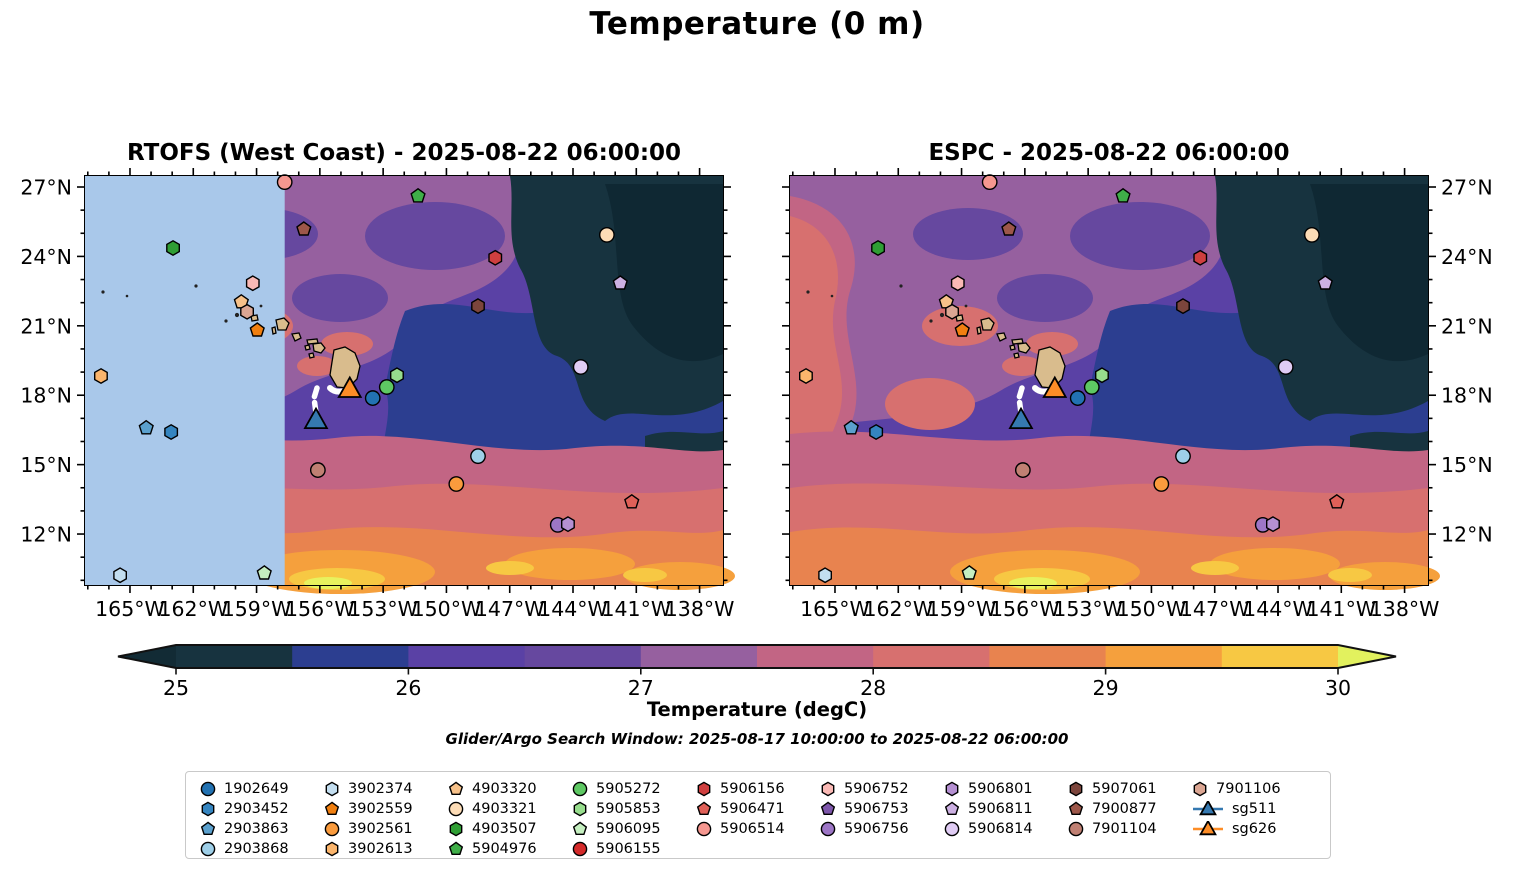 This screenshot has height=889, width=1514. What do you see at coordinates (380, 829) in the screenshot?
I see `legend-label: 3902561` at bounding box center [380, 829].